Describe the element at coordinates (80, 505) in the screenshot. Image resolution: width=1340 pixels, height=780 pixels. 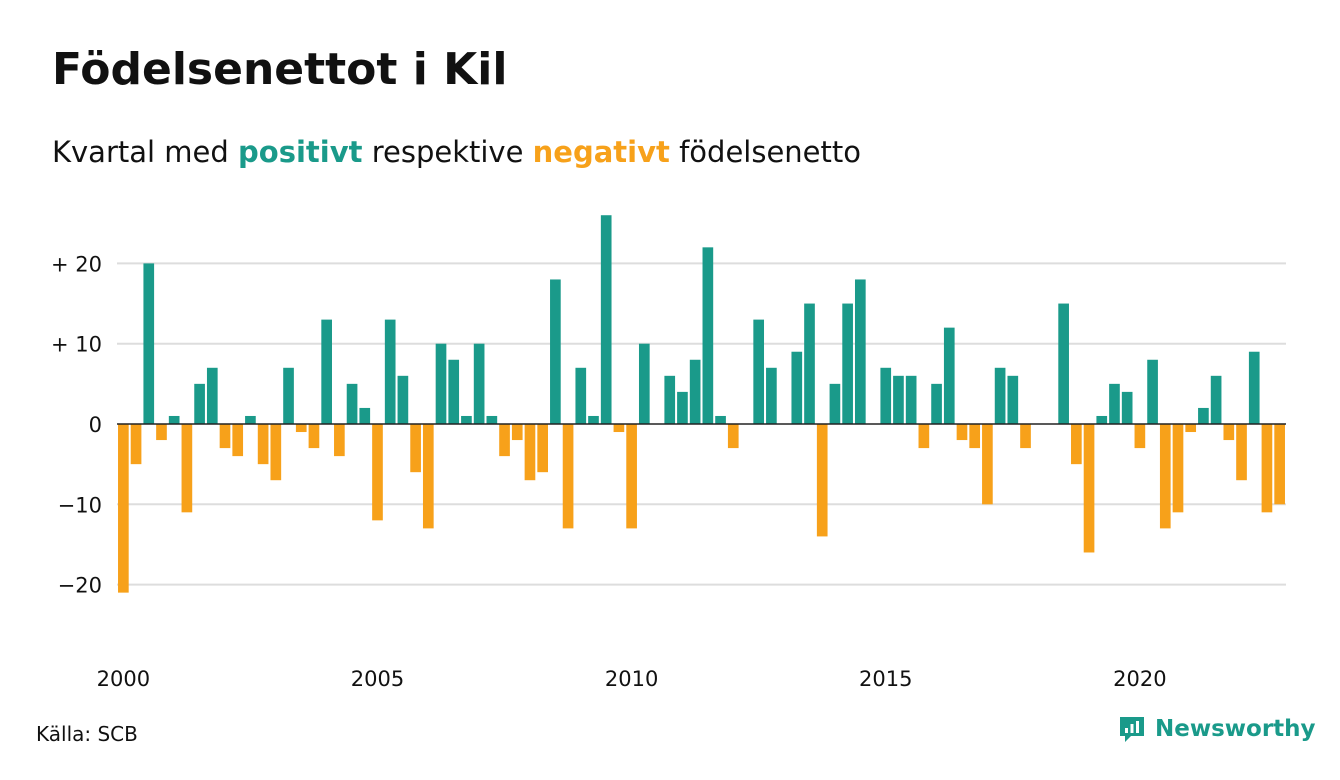
I see `y-tick-label: −10` at that location.